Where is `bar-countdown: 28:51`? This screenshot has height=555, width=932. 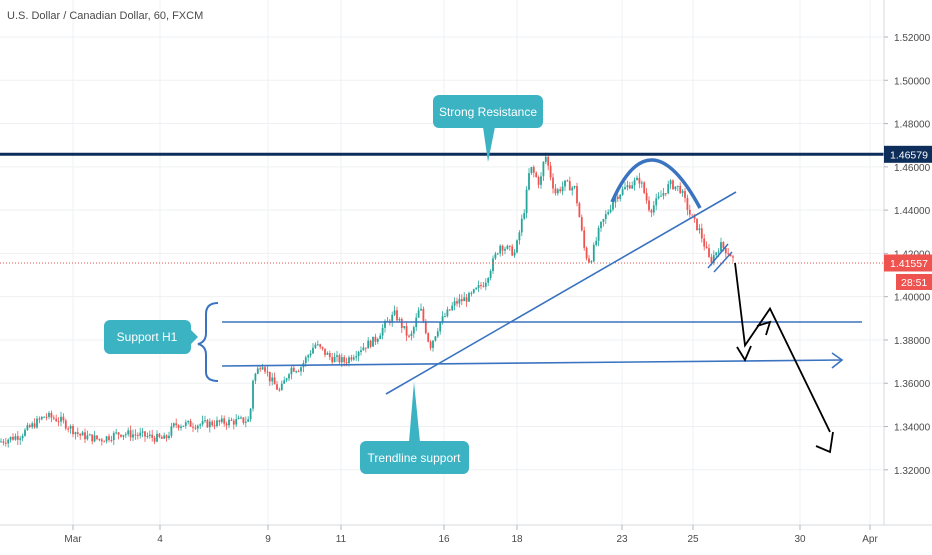
bar-countdown: 28:51 is located at coordinates (914, 283).